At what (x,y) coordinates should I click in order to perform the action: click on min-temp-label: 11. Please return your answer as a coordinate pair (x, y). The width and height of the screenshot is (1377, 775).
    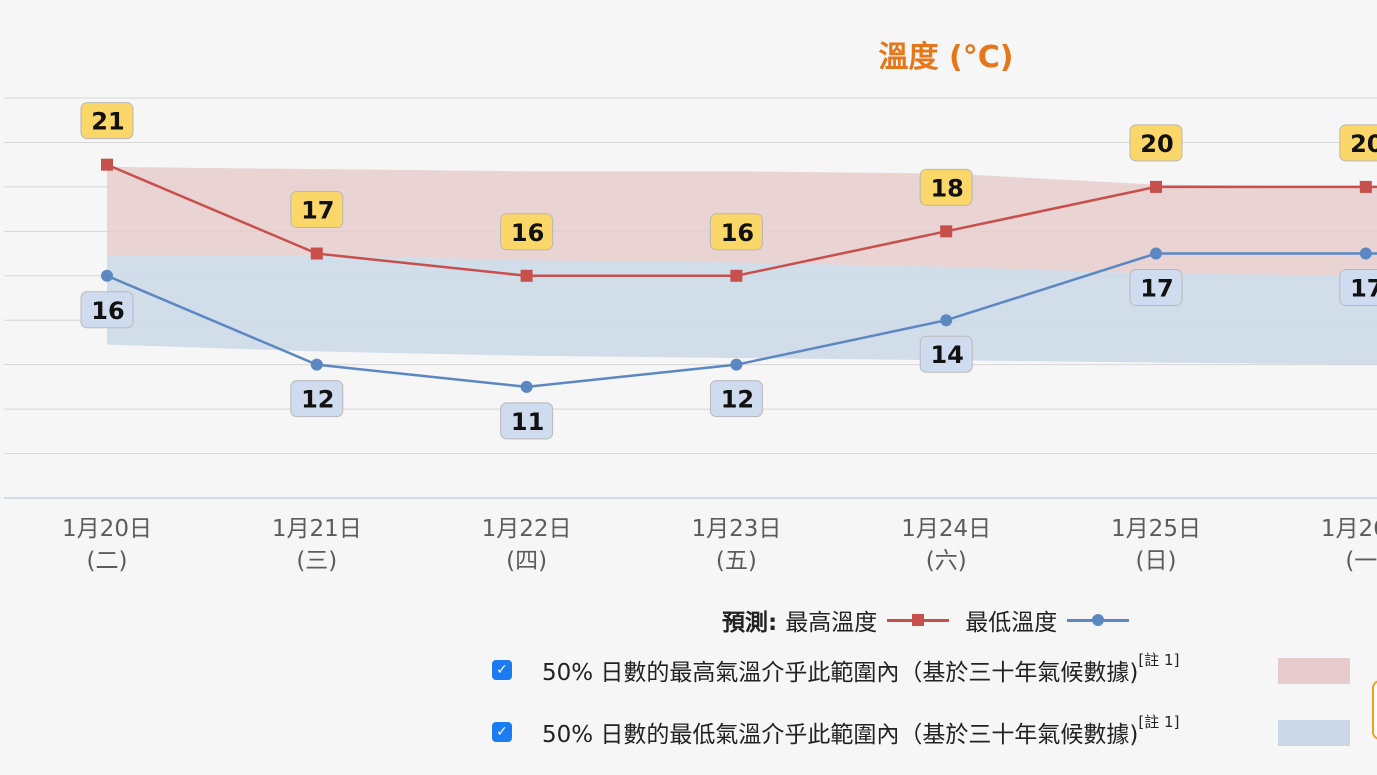
    Looking at the image, I should click on (527, 421).